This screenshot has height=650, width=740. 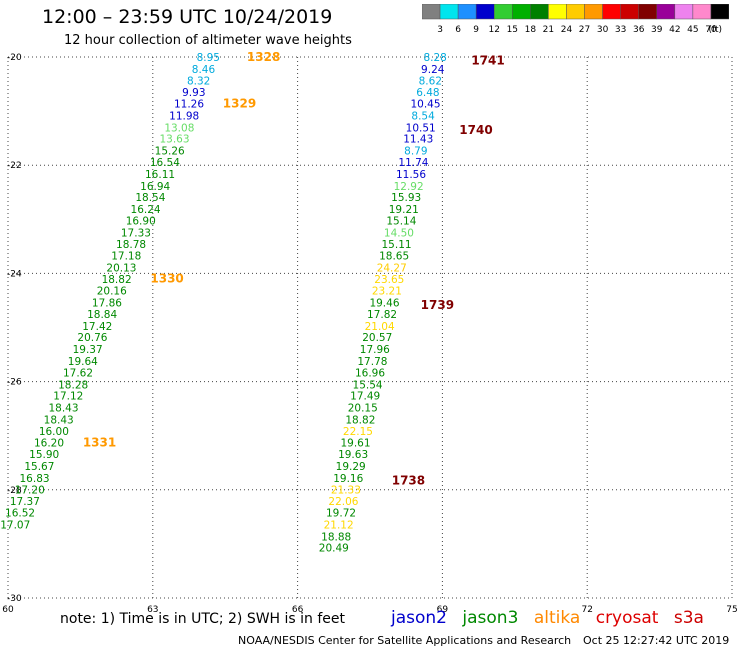 I want to click on legend-jason2: jason2, so click(x=419, y=618).